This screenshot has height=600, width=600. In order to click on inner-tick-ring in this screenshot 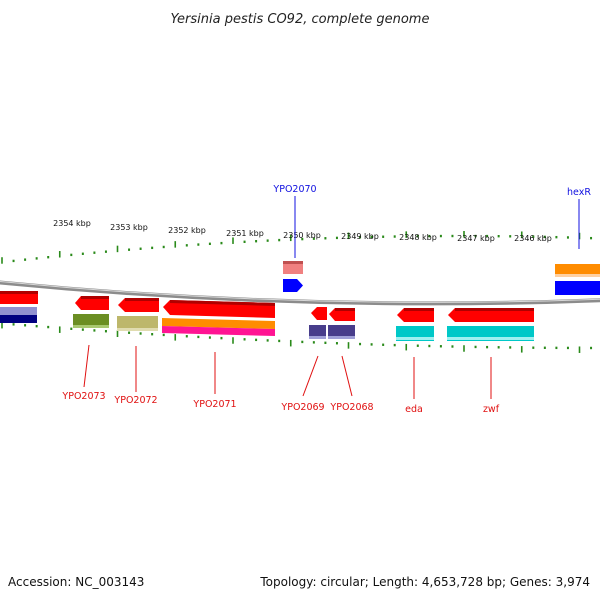, I will do `click(297, 337)`.